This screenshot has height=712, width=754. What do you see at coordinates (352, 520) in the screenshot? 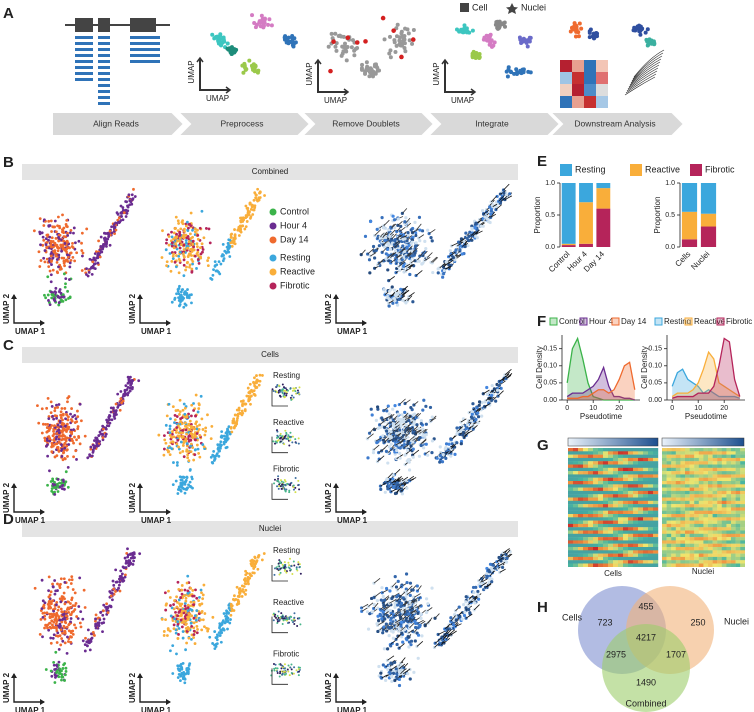
I see `axis-label: UMAP 1` at bounding box center [352, 520].